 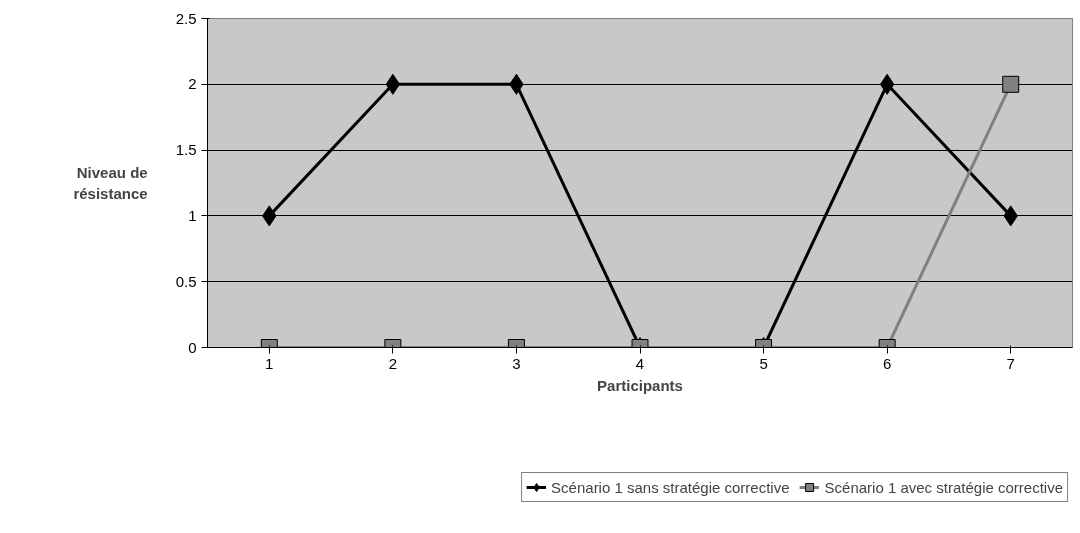 I want to click on legend-label: Scénario 1 sans stratégie corrective, so click(x=670, y=487).